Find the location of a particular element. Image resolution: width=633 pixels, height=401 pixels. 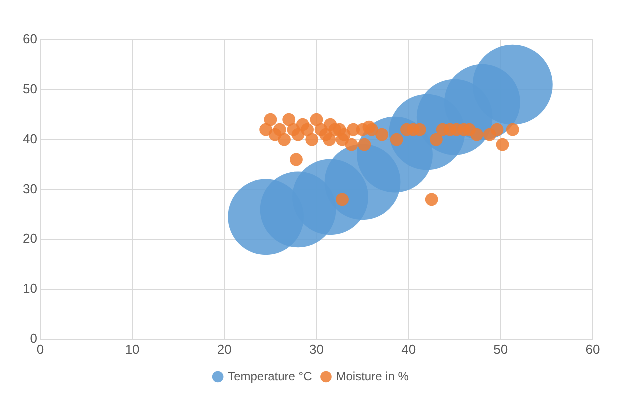

x-tick-label: 50 is located at coordinates (501, 349).